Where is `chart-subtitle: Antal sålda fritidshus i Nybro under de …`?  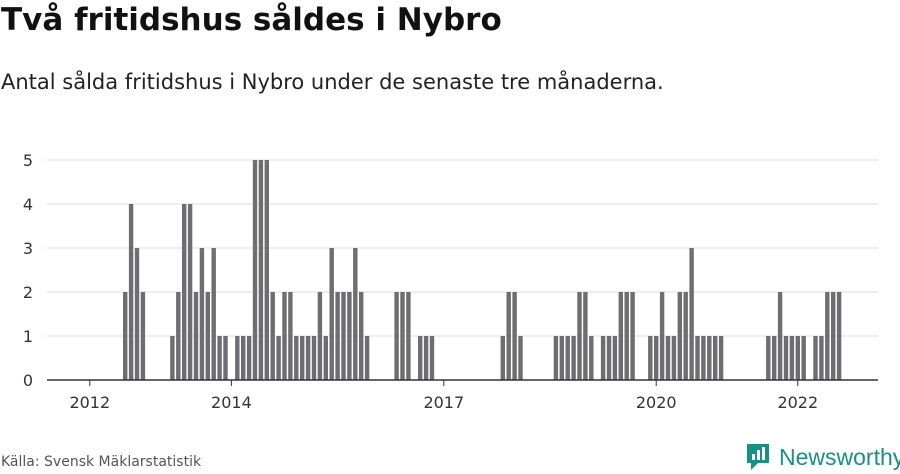
chart-subtitle: Antal sålda fritidshus i Nybro under de … is located at coordinates (332, 82).